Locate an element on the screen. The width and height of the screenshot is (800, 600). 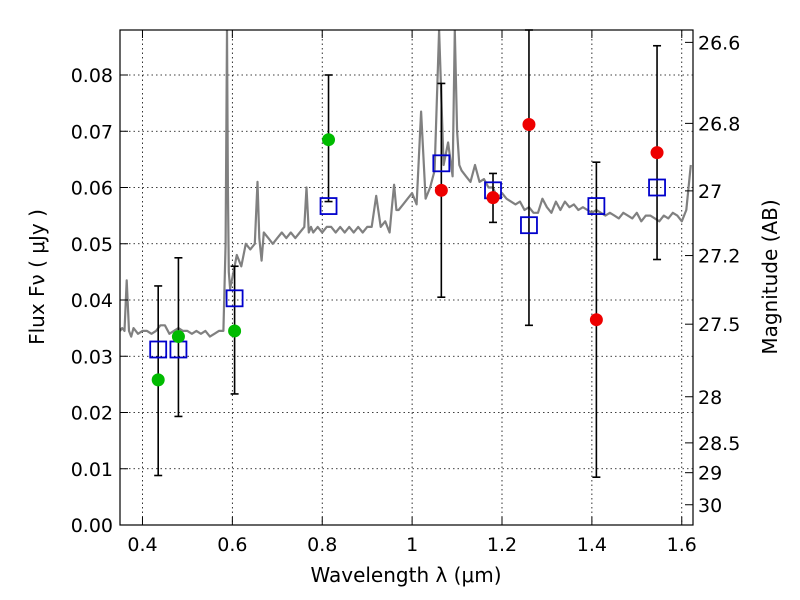
x-tick-label: 0.8 is located at coordinates (322, 545).